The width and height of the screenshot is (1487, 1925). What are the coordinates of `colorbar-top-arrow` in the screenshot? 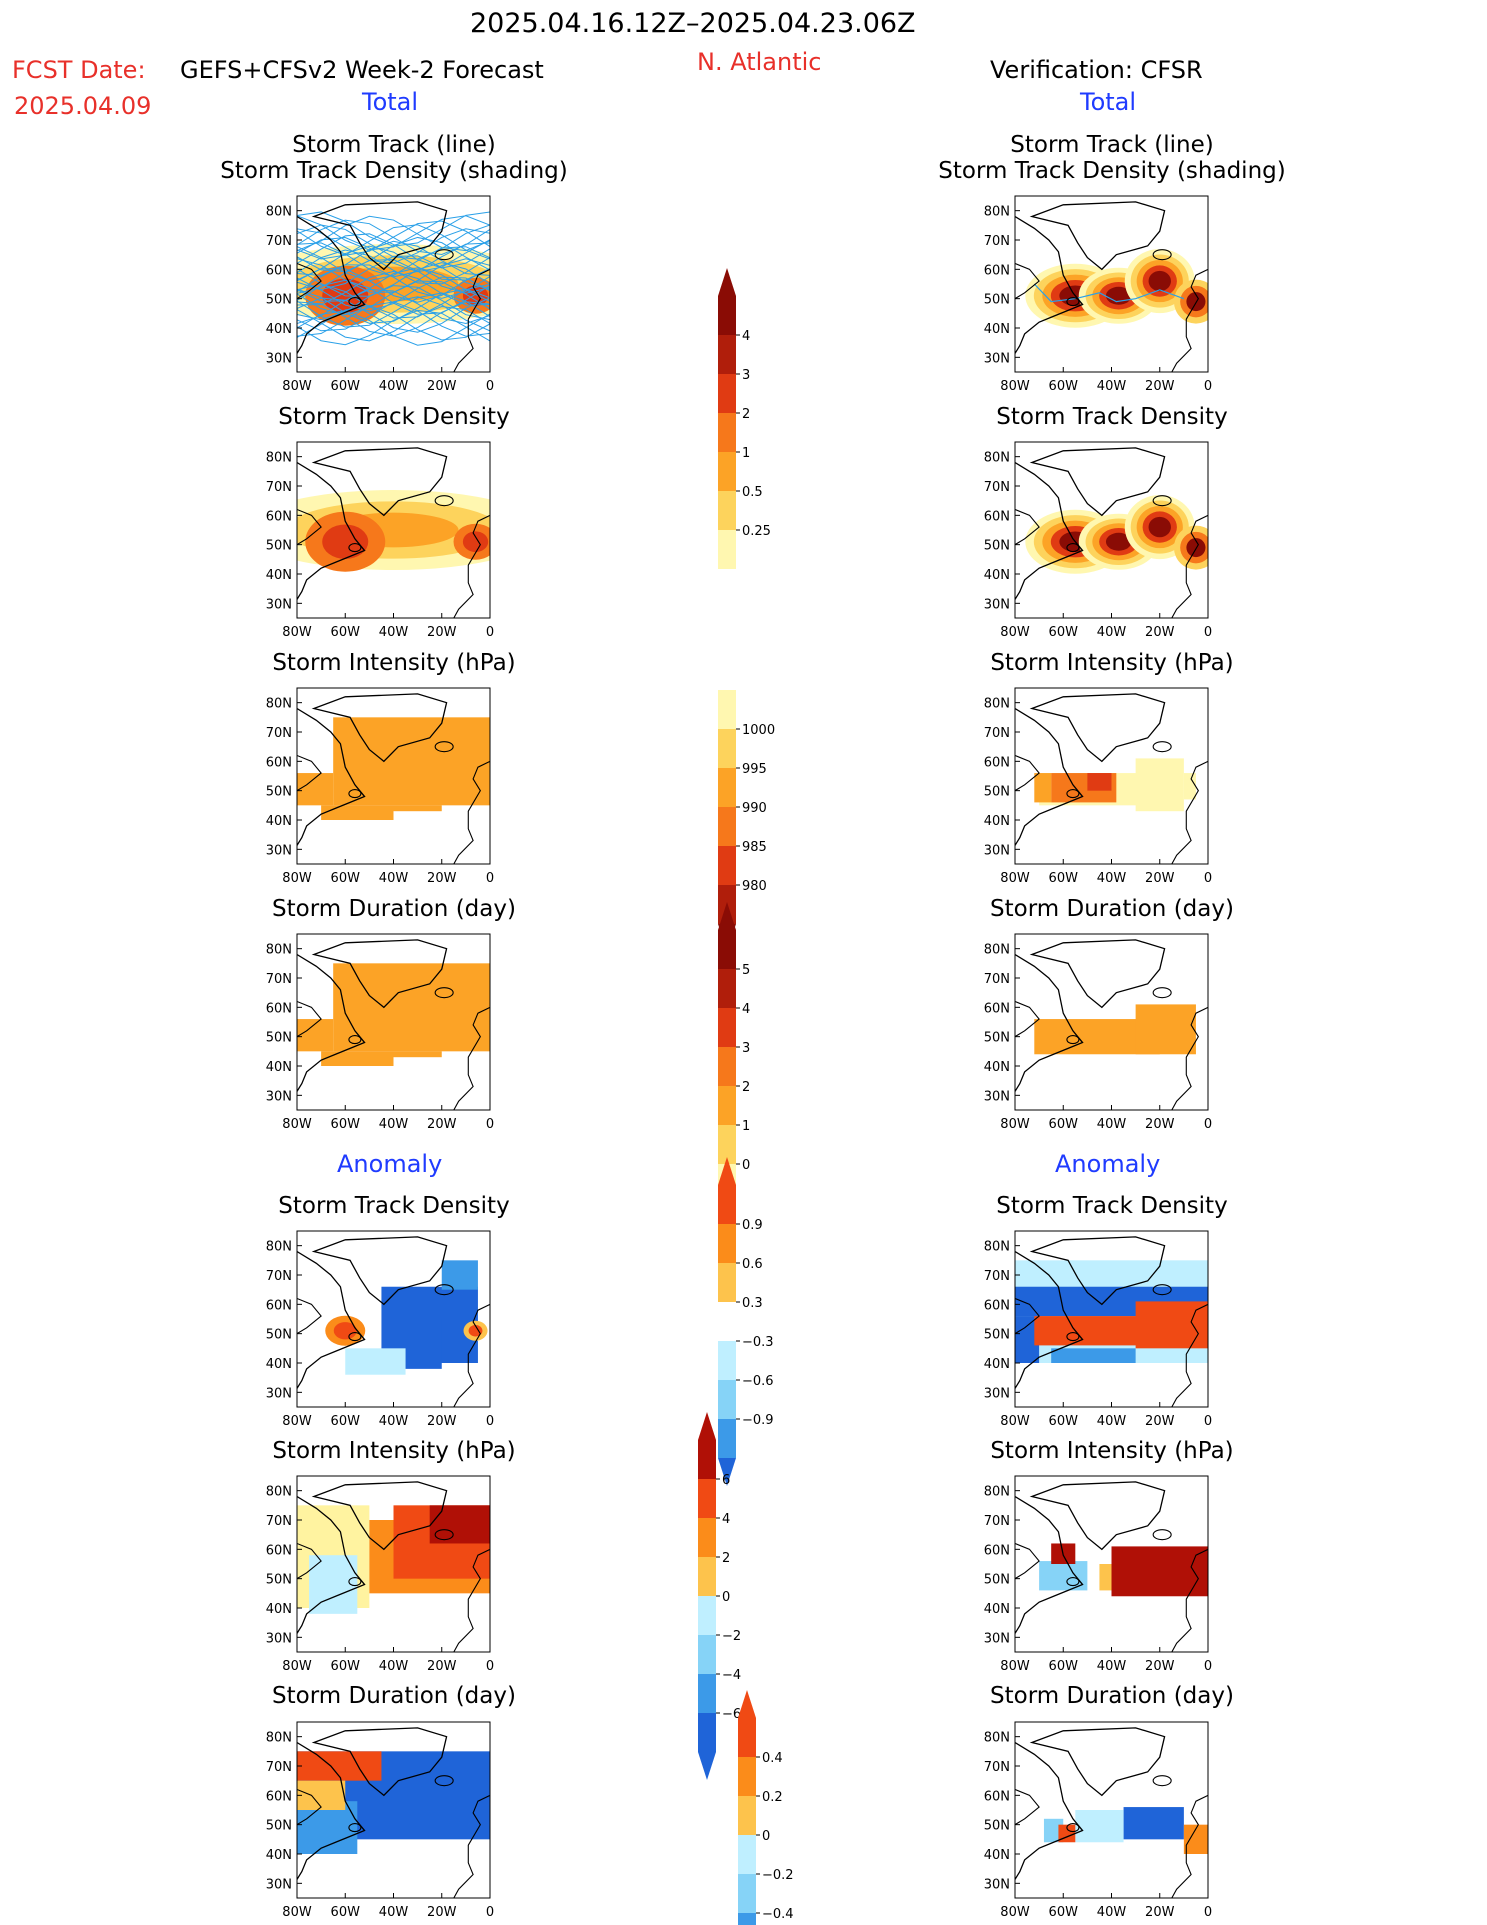 It's located at (707, 1426).